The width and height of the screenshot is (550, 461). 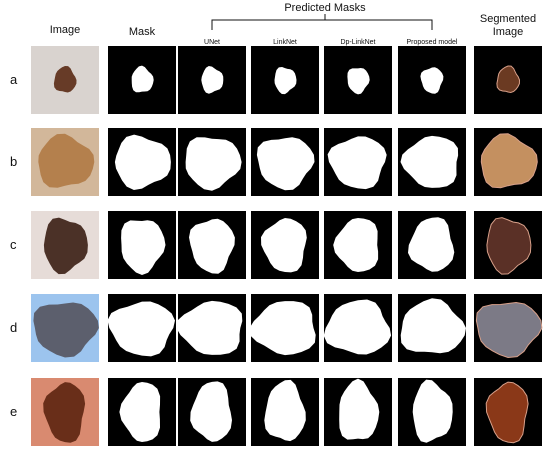 I want to click on model-header: Proposed model, so click(x=432, y=42).